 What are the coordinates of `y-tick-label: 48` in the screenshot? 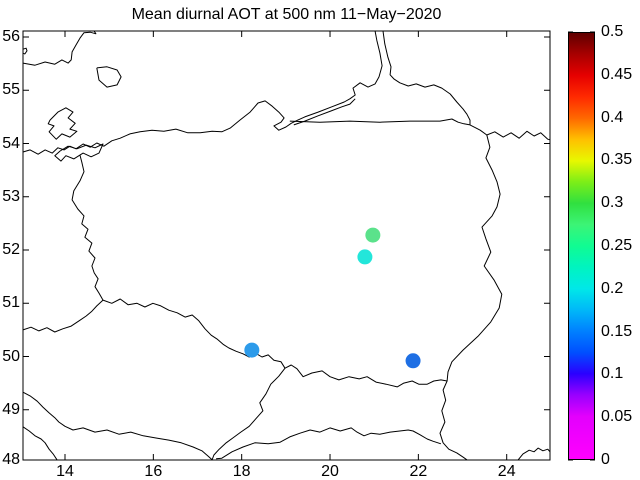 It's located at (11, 459).